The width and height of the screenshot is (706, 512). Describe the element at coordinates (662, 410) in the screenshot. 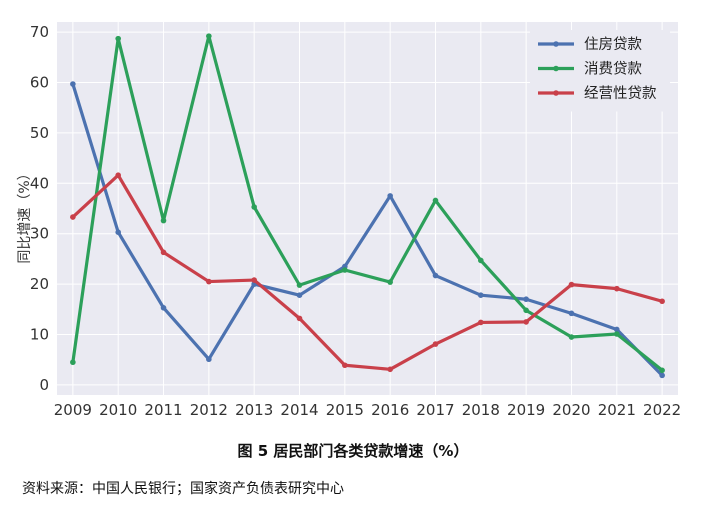

I see `x-tick-label: 2022` at that location.